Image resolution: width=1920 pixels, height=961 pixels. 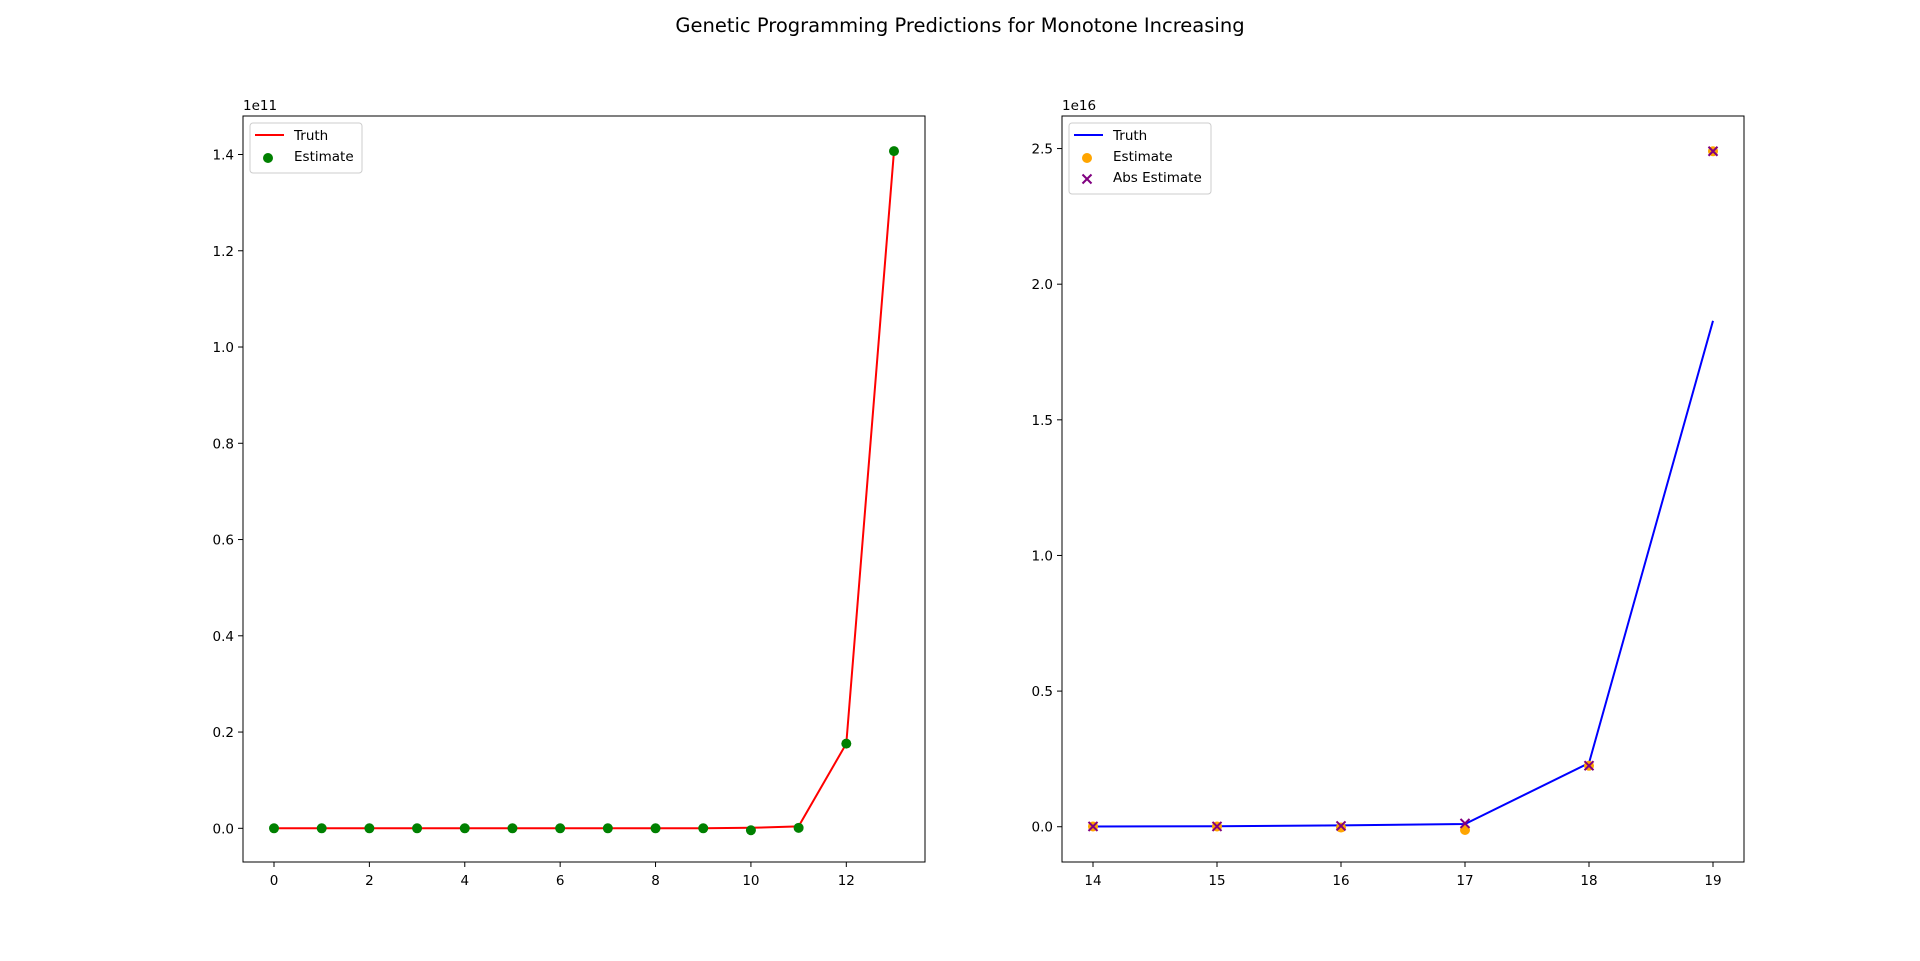 I want to click on x-tick-label: 2, so click(x=369, y=881).